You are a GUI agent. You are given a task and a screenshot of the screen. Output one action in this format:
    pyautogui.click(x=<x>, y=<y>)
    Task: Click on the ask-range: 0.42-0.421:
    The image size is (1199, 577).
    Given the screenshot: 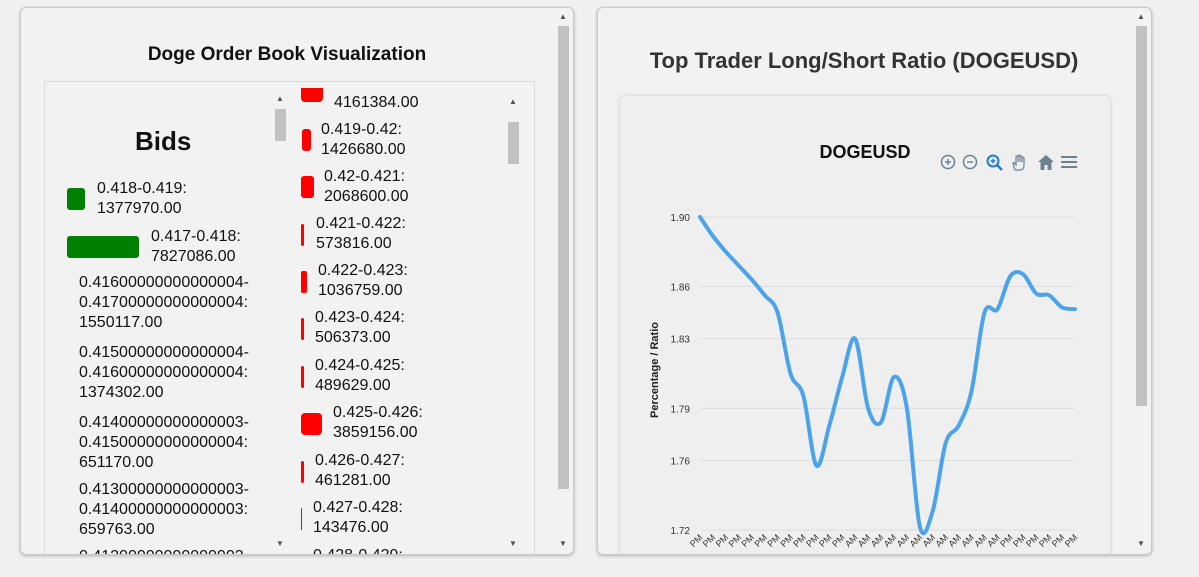 What is the action you would take?
    pyautogui.click(x=364, y=176)
    